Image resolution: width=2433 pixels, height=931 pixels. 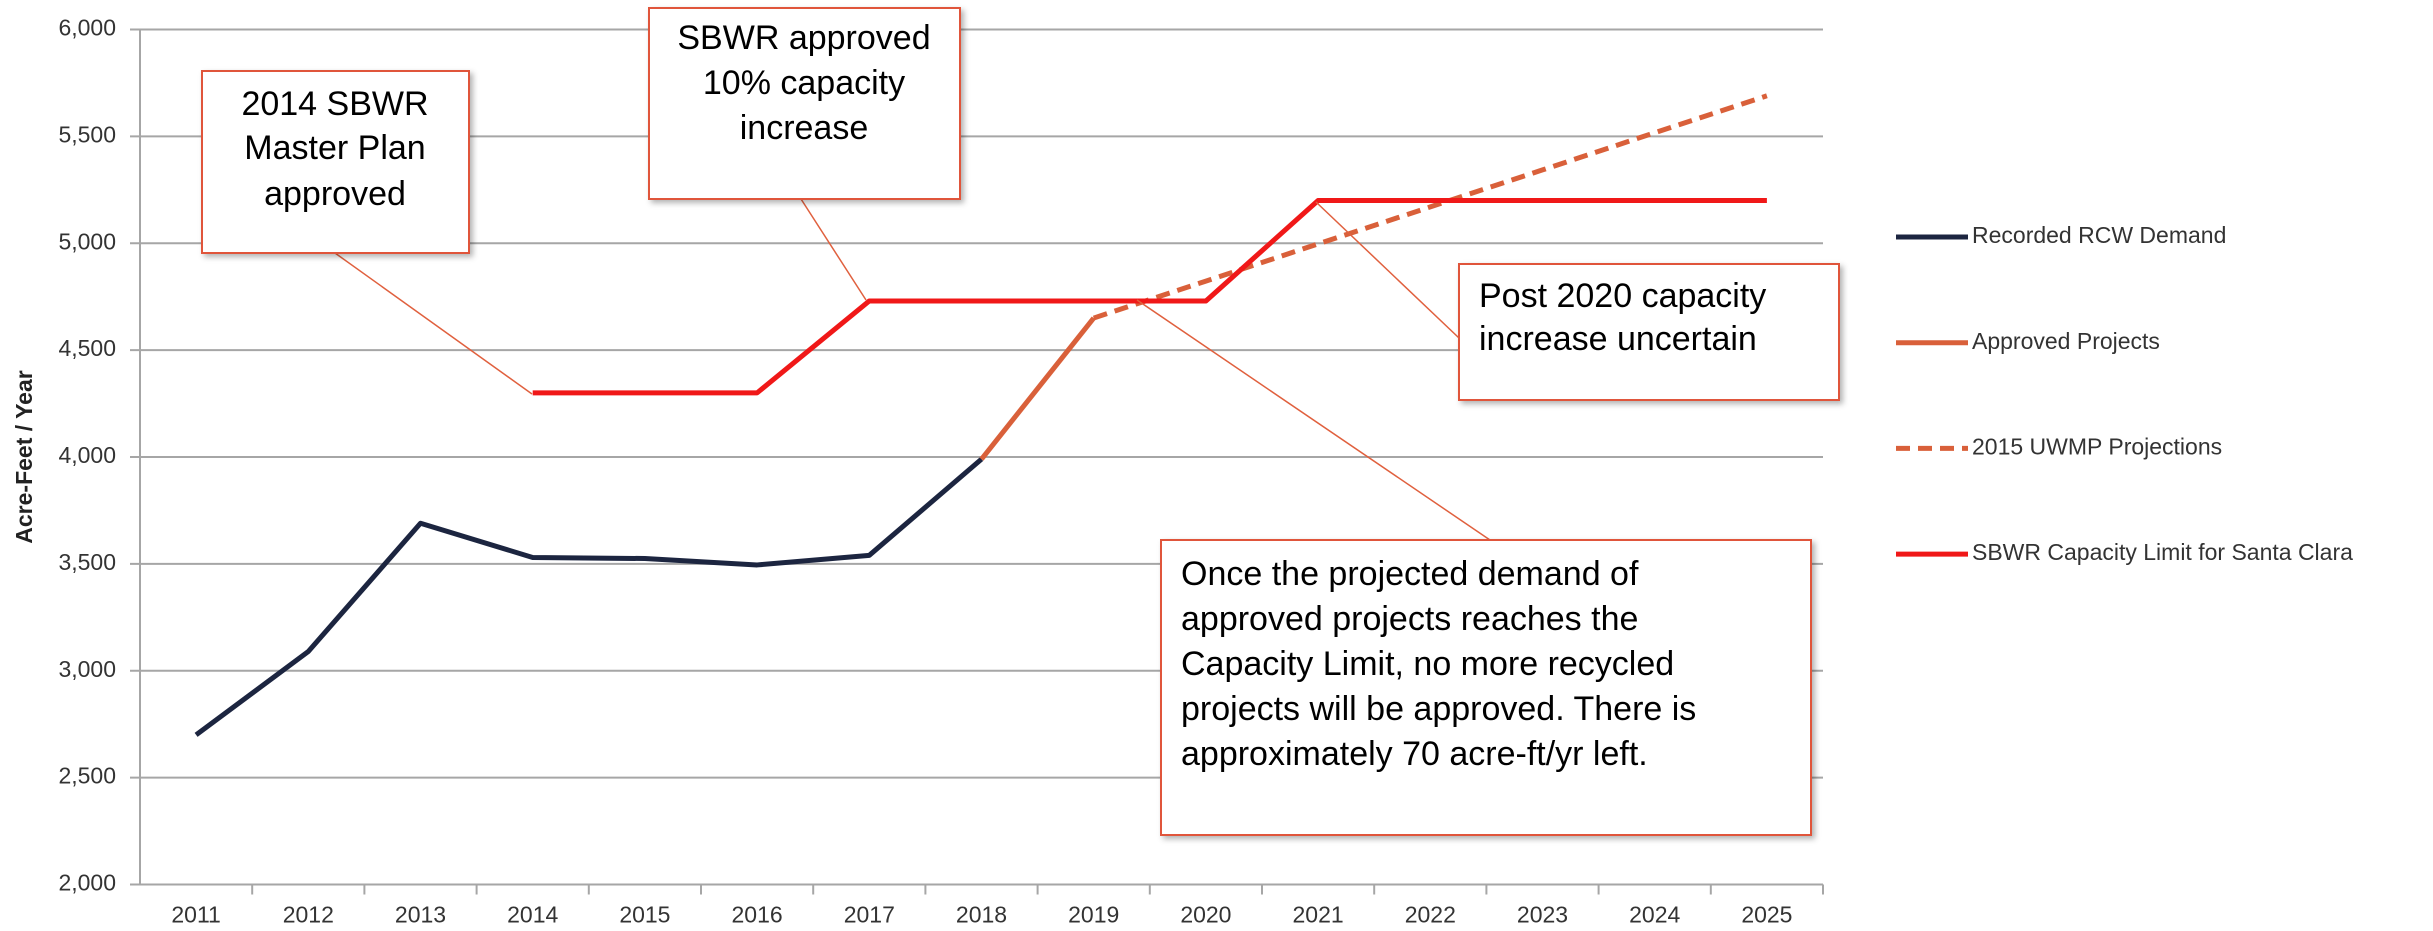 What do you see at coordinates (803, 38) in the screenshot?
I see `annotation-text: SBWR approved` at bounding box center [803, 38].